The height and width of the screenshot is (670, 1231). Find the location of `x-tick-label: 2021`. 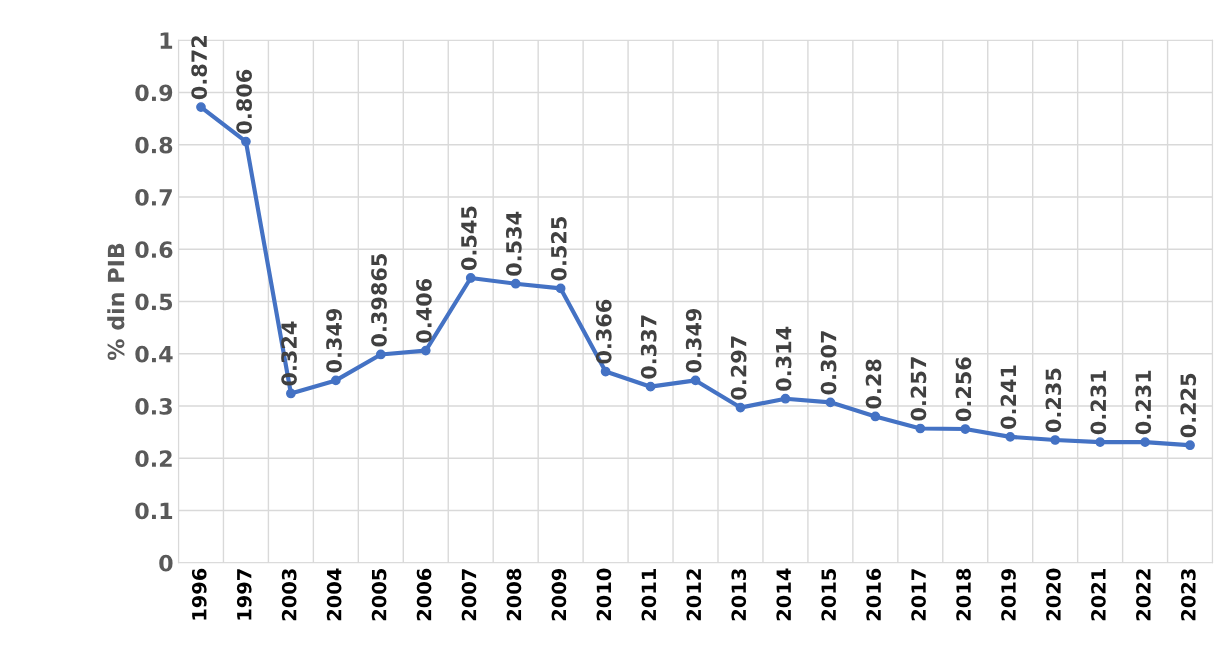

x-tick-label: 2021 is located at coordinates (1098, 595).